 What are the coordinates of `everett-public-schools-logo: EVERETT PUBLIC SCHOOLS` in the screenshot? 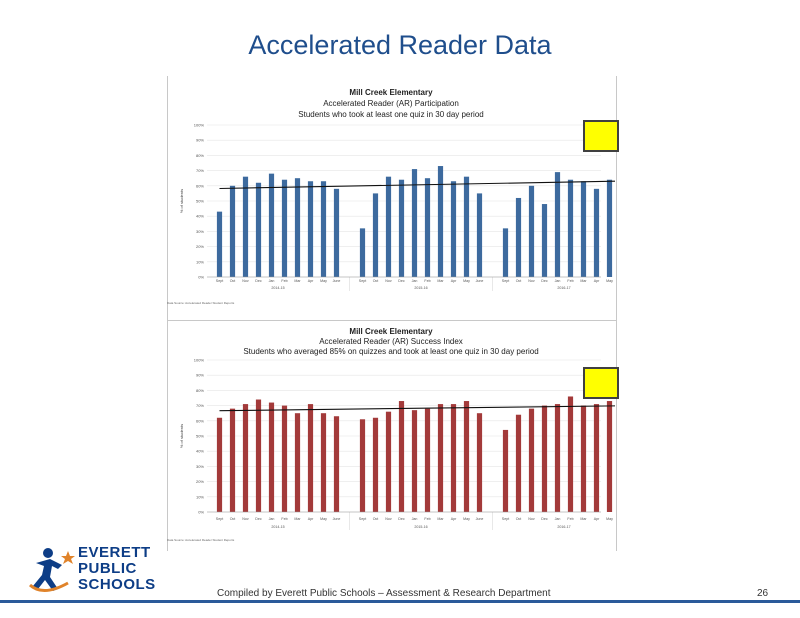 It's located at (95, 572).